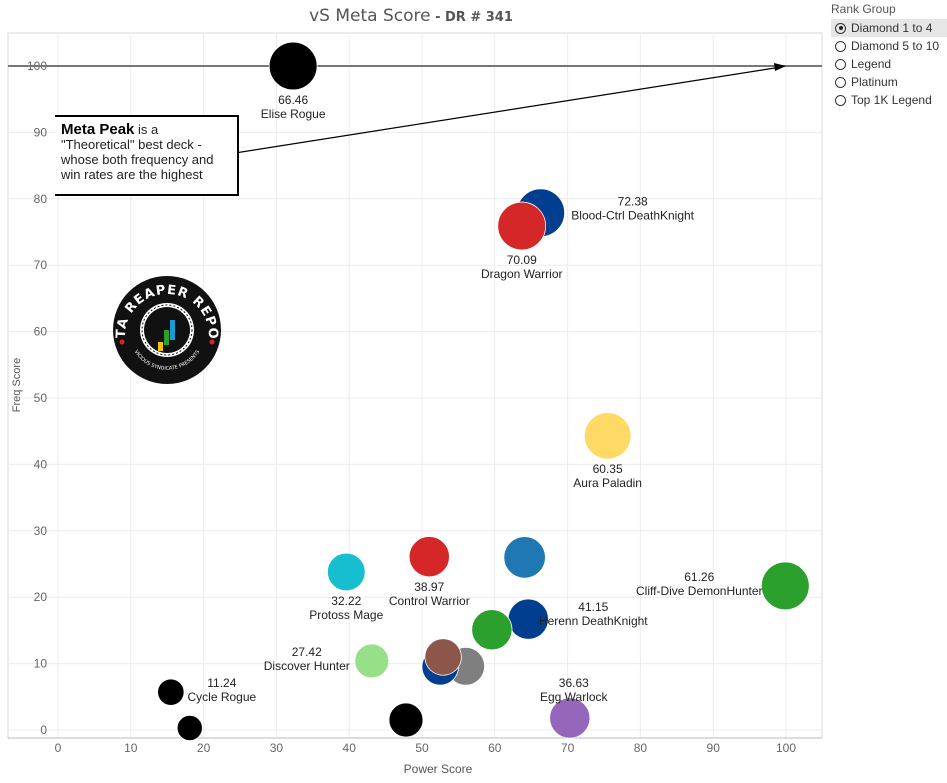 The width and height of the screenshot is (947, 783). What do you see at coordinates (593, 621) in the screenshot?
I see `bubble-name-label: Herenn DeathKnight` at bounding box center [593, 621].